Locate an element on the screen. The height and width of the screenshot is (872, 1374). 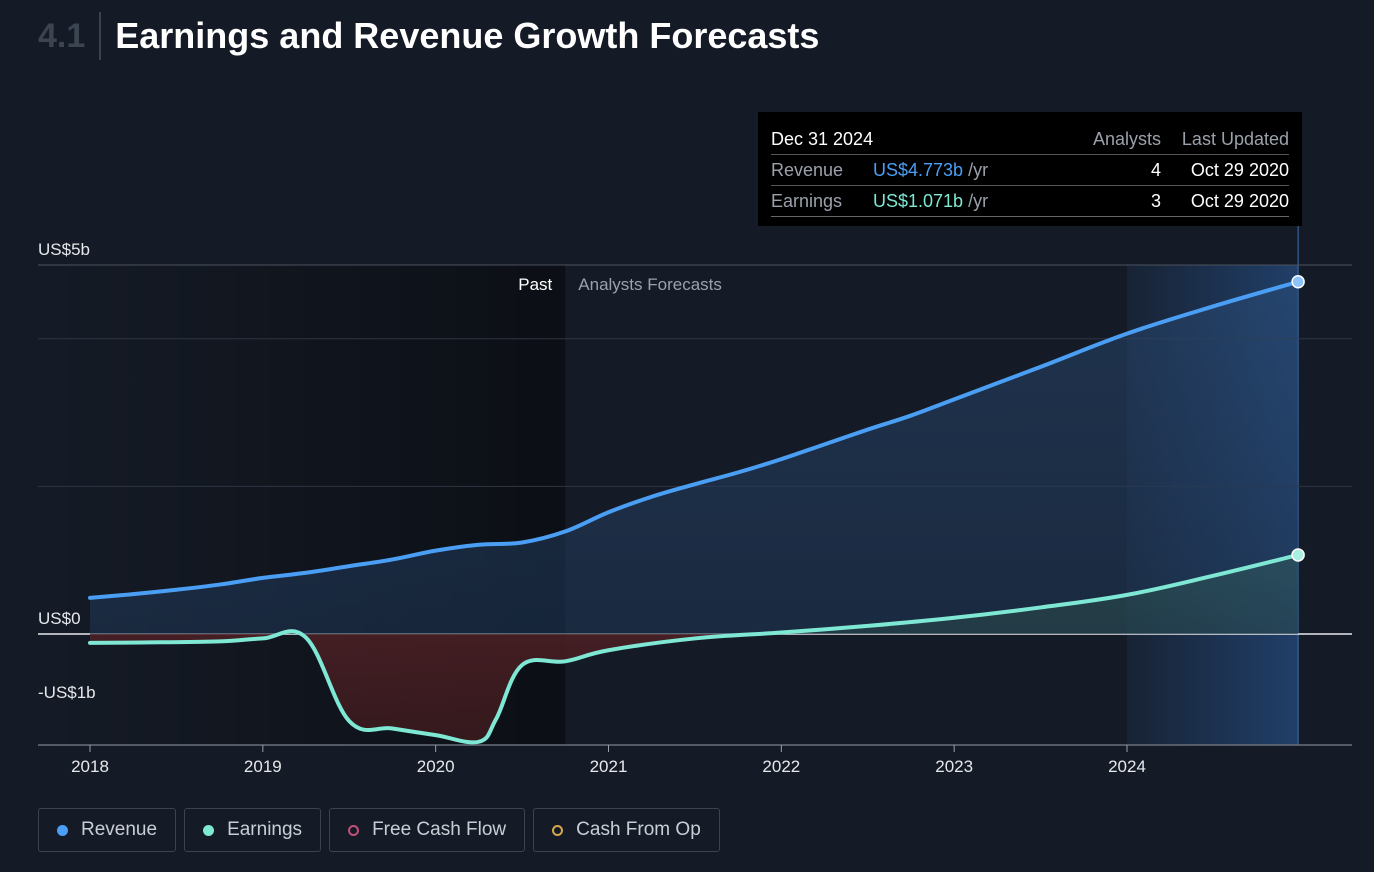
cash-from-op-ring-icon is located at coordinates (558, 830).